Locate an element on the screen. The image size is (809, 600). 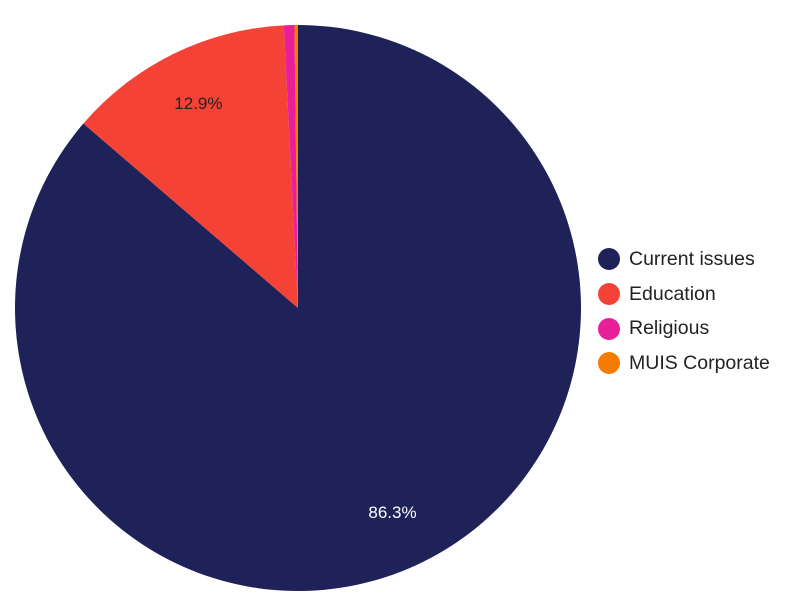
legend-item-current-issues: Current issues is located at coordinates (700, 259).